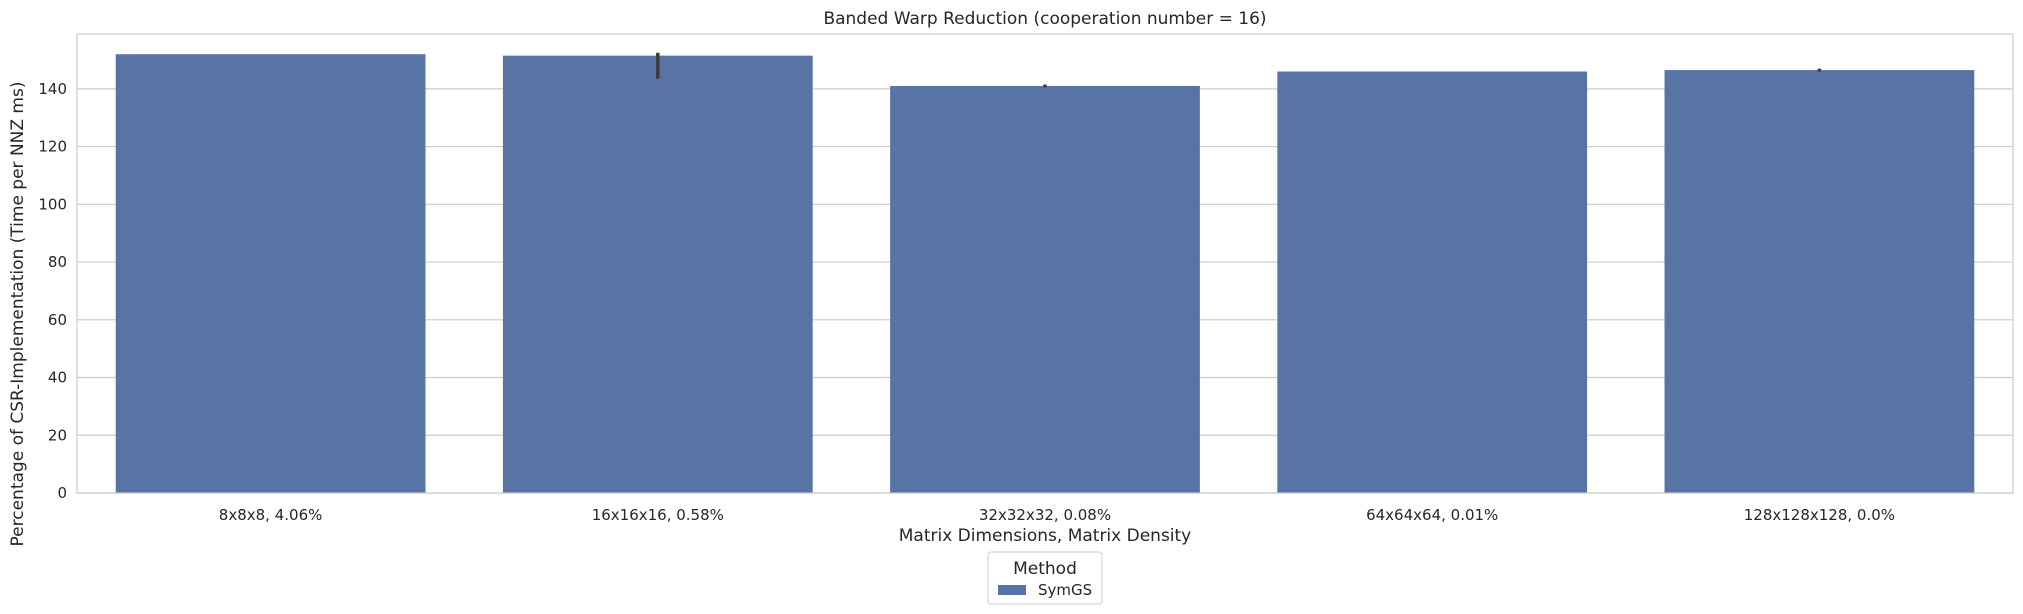  I want to click on x-tick-label: 8x8x8, 4.06%, so click(271, 515).